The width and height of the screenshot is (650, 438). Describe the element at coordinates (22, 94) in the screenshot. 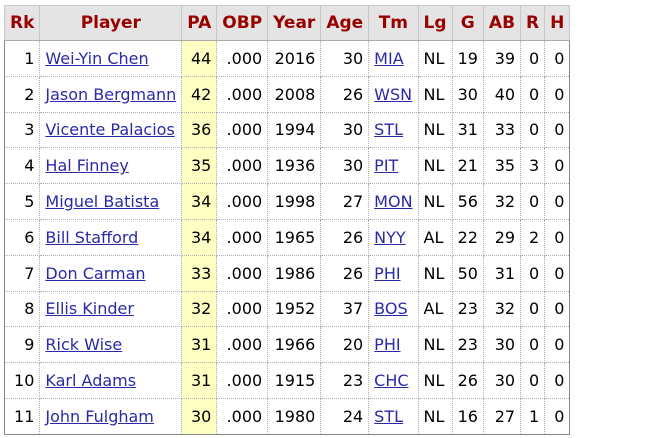

I see `cell-rank: 2` at that location.